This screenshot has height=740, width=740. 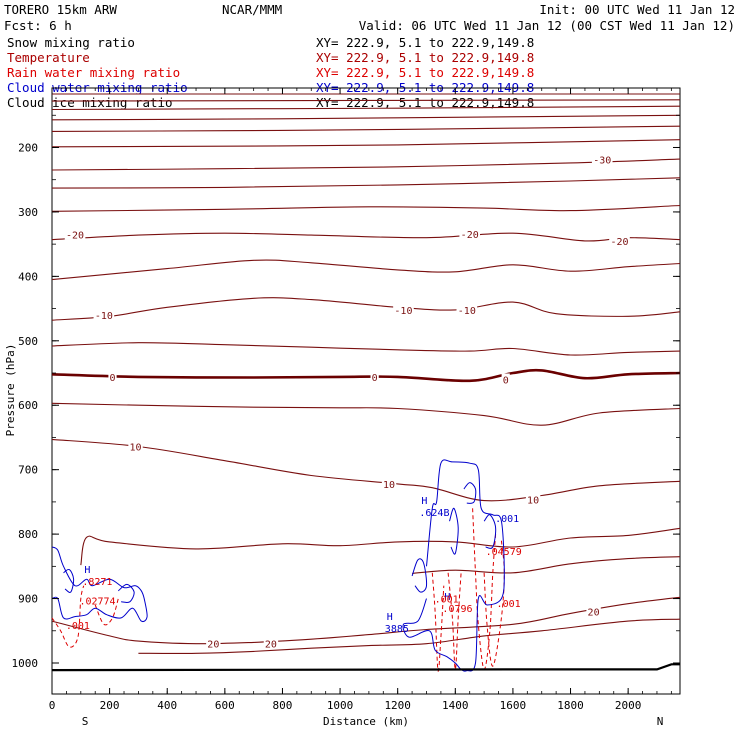 What do you see at coordinates (366, 721) in the screenshot?
I see `x-axis-label: Distance (km)` at bounding box center [366, 721].